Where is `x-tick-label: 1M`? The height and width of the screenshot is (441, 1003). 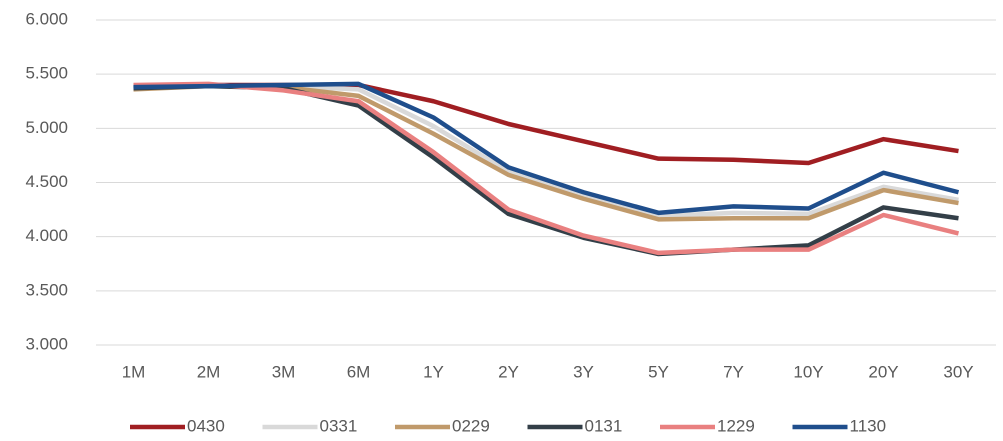
x-tick-label: 1M is located at coordinates (134, 371).